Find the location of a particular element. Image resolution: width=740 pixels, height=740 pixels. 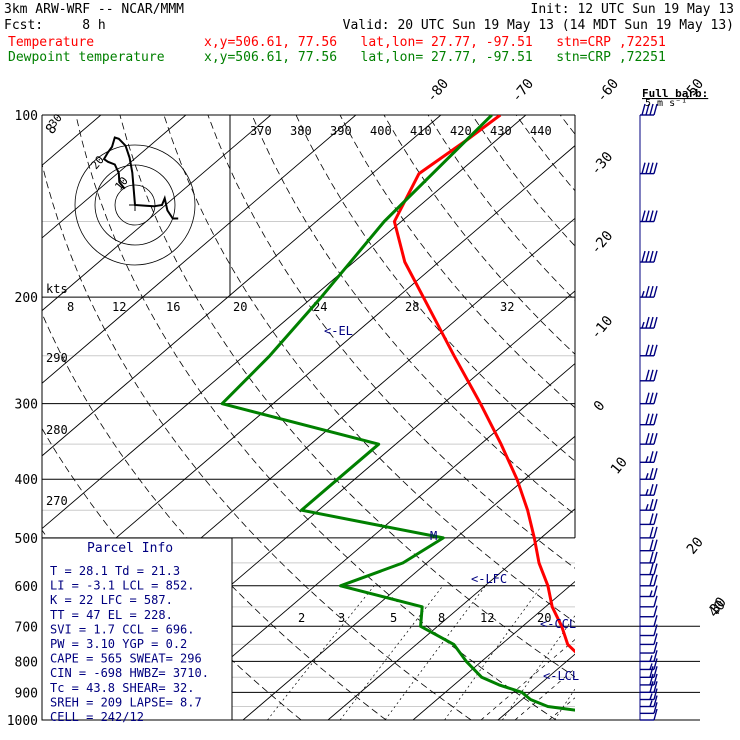

pressure-tick-label: 1000 is located at coordinates (22, 721).